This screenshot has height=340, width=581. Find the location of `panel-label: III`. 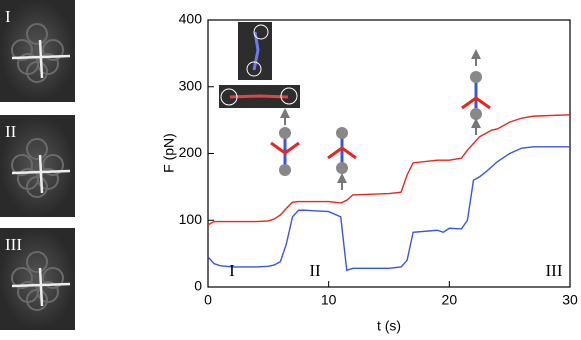

panel-label: III is located at coordinates (13, 244).